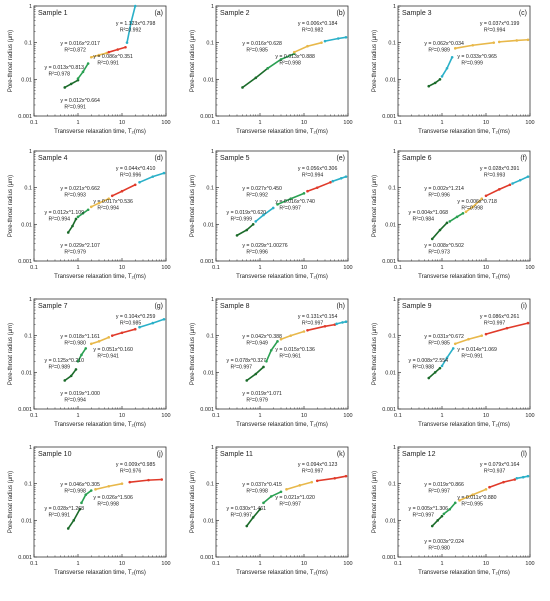  I want to click on sample-label: Sample 12, so click(419, 454).